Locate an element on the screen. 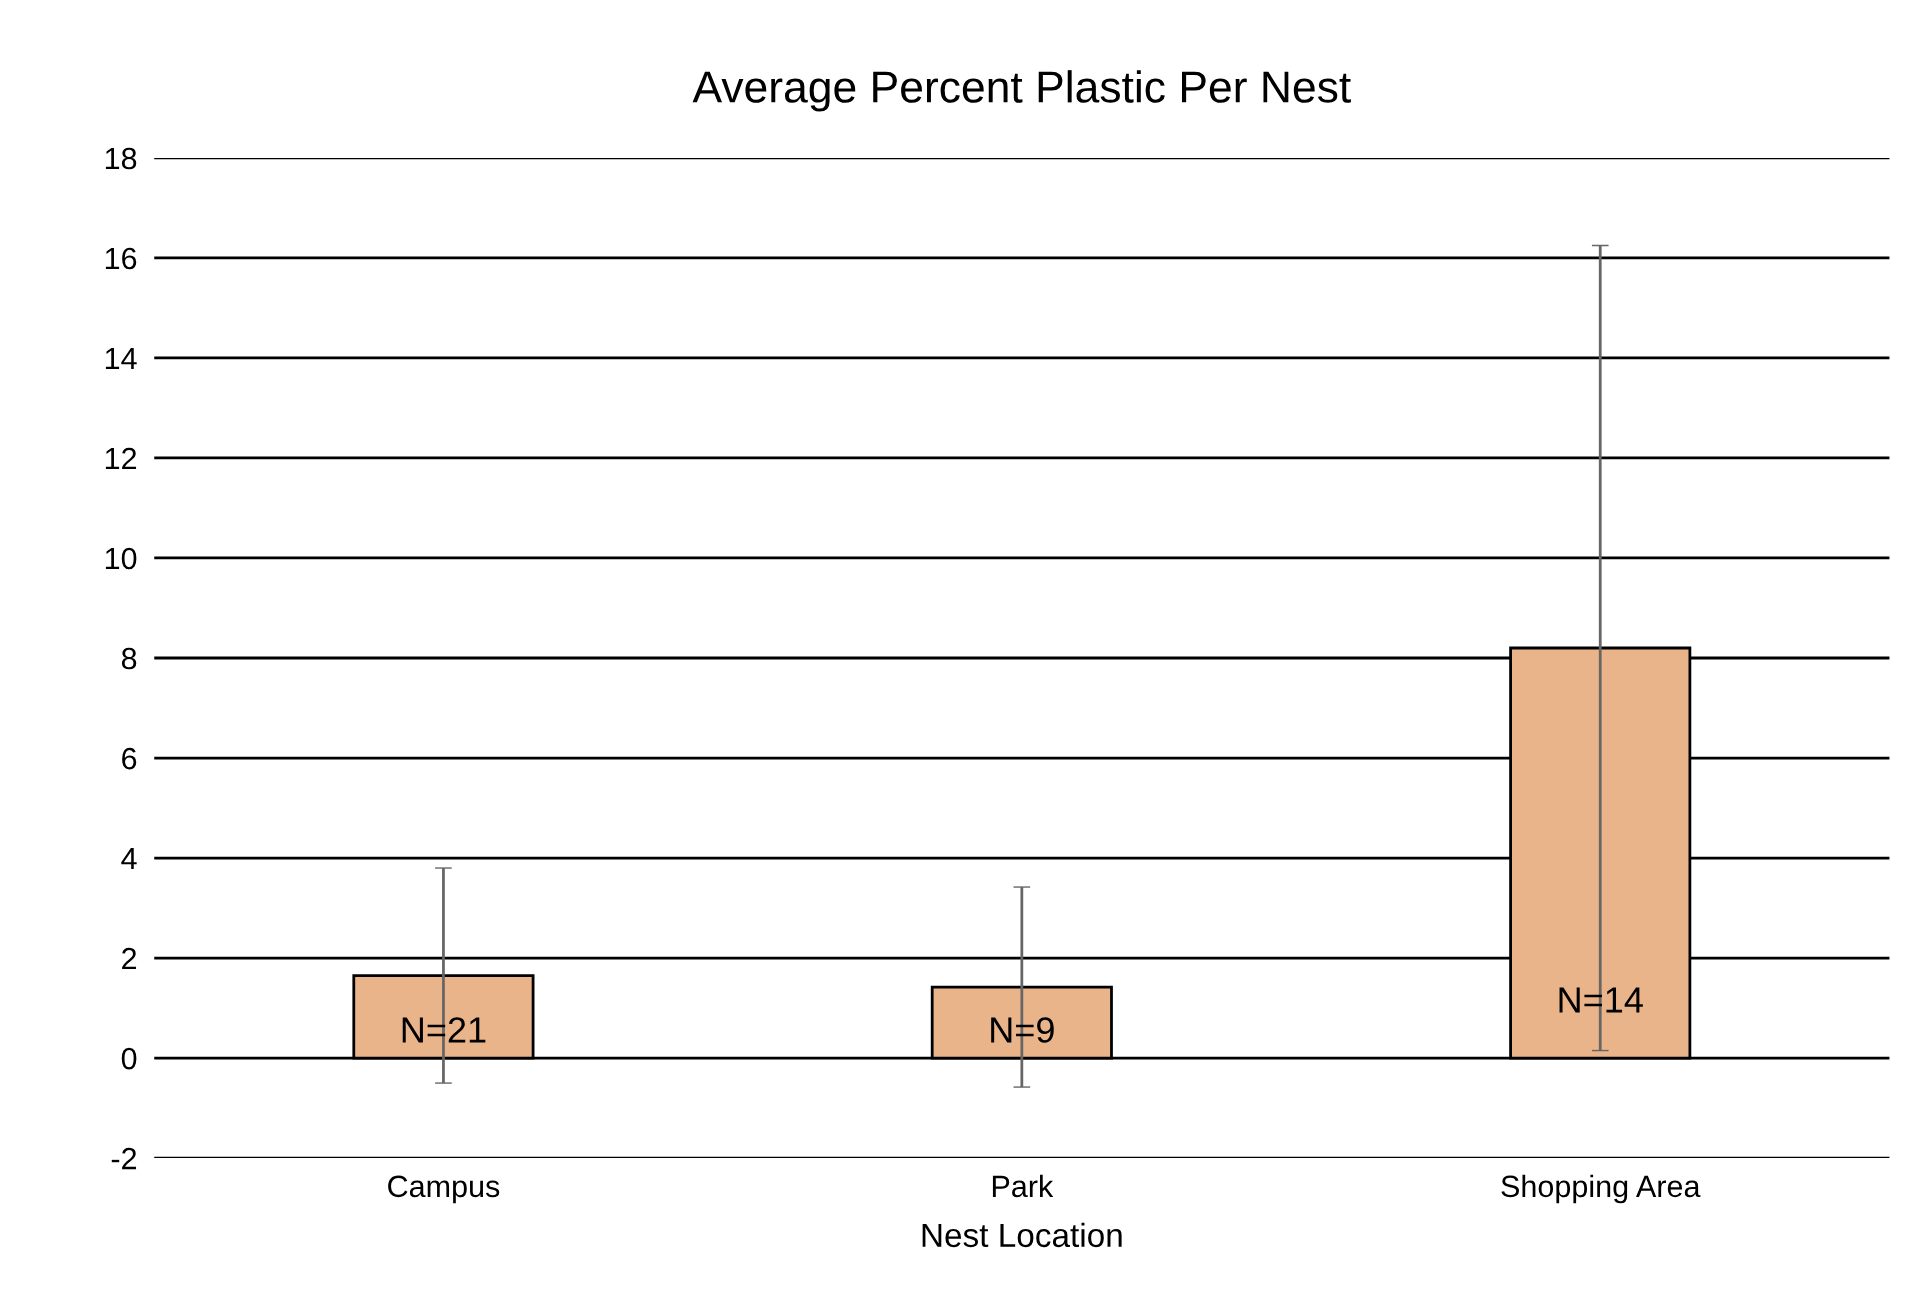  y-tick-label: 14 is located at coordinates (121, 359).